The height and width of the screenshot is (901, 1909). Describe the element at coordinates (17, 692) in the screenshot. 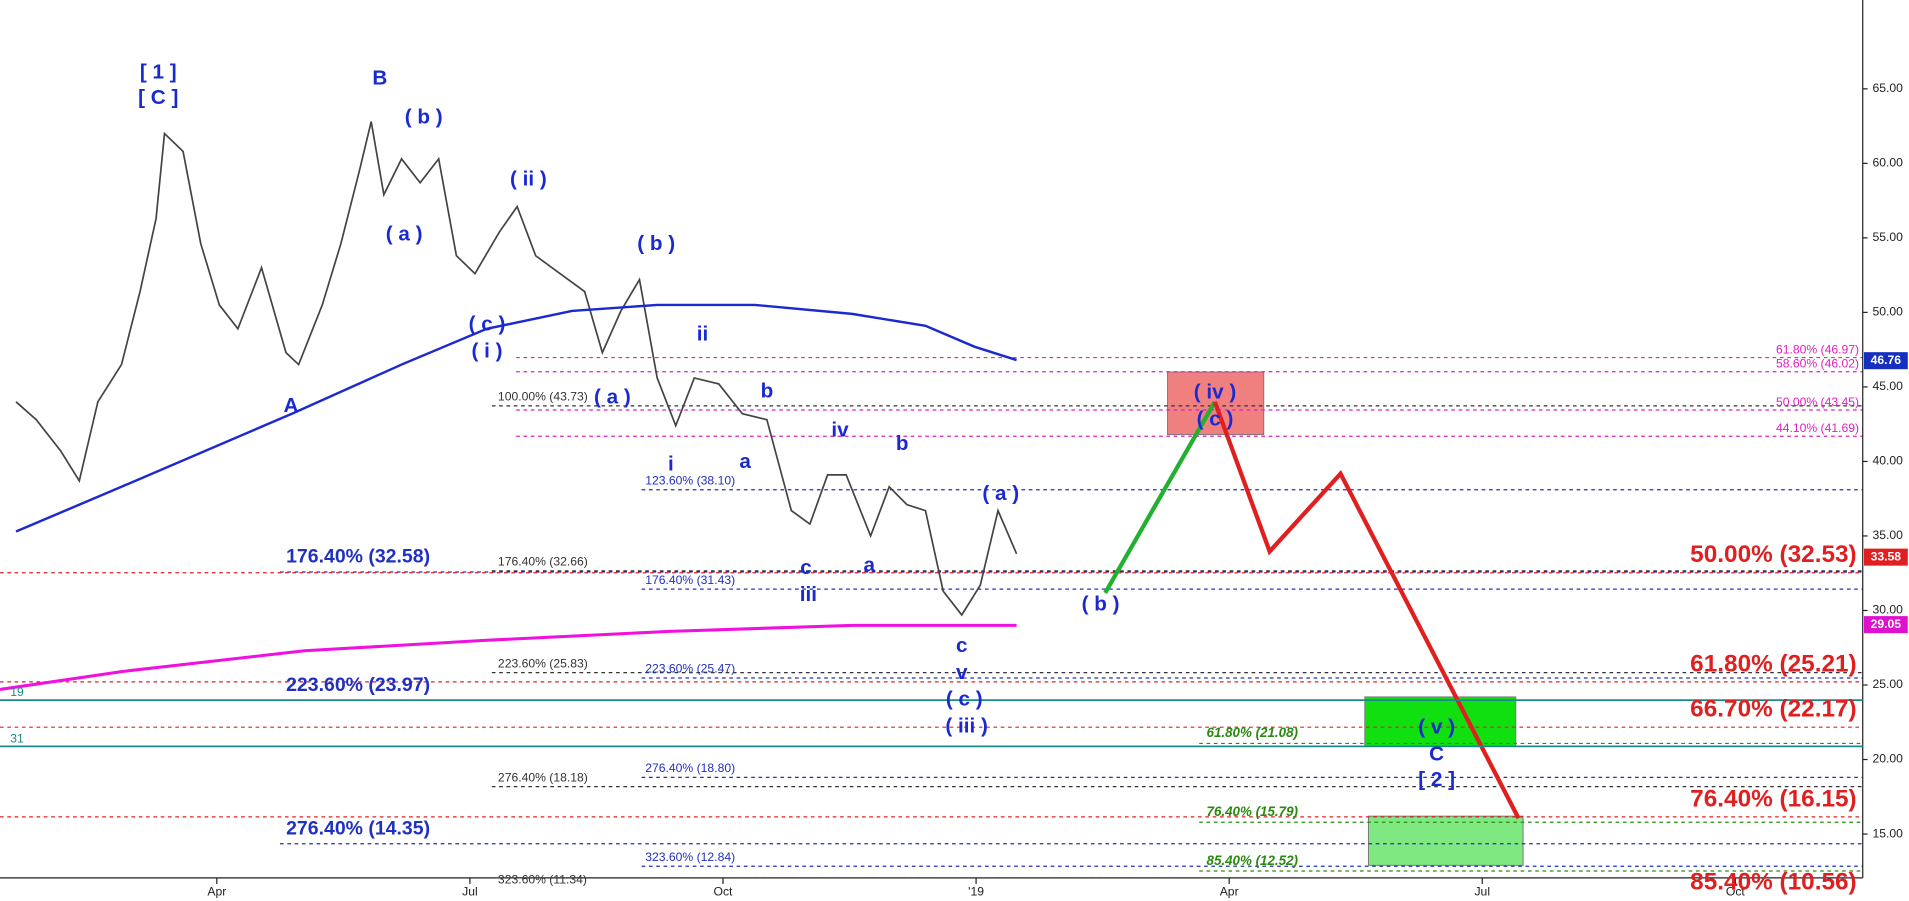

I see `wave-label: 19` at that location.